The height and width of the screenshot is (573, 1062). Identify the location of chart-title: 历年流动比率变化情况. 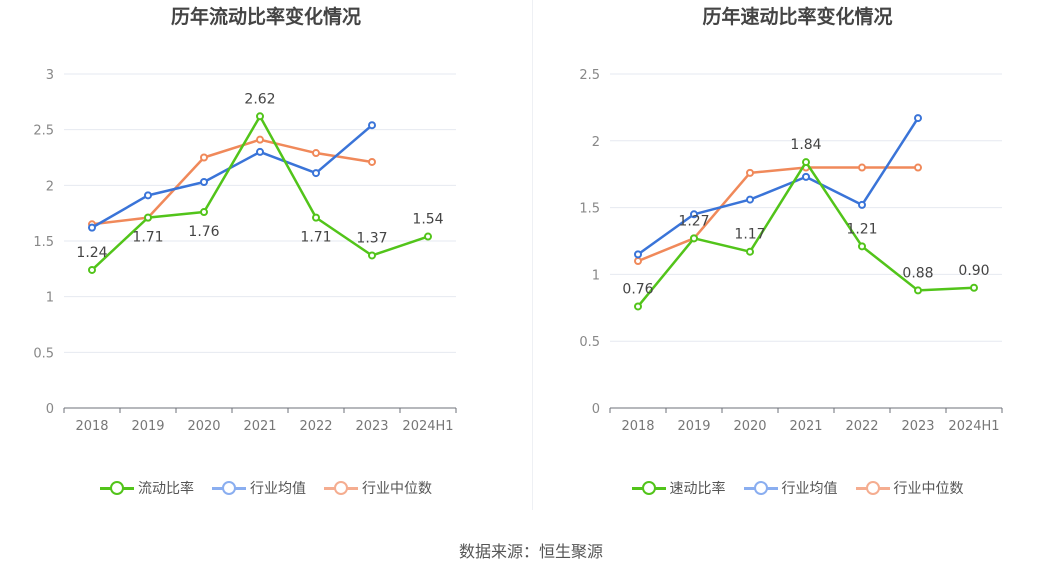
(265, 17).